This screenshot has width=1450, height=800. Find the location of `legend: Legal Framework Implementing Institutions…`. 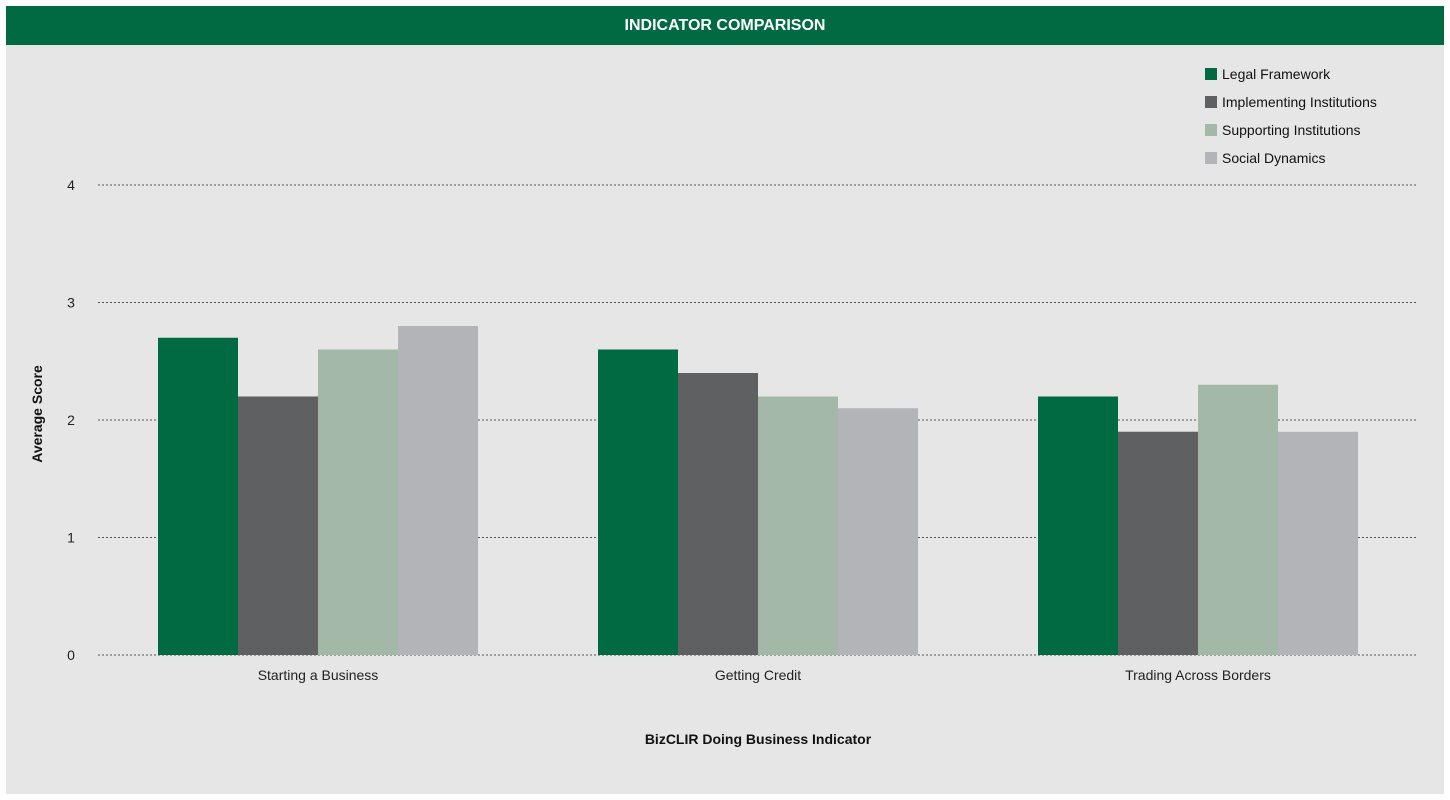

legend: Legal Framework Implementing Institutions… is located at coordinates (1291, 116).